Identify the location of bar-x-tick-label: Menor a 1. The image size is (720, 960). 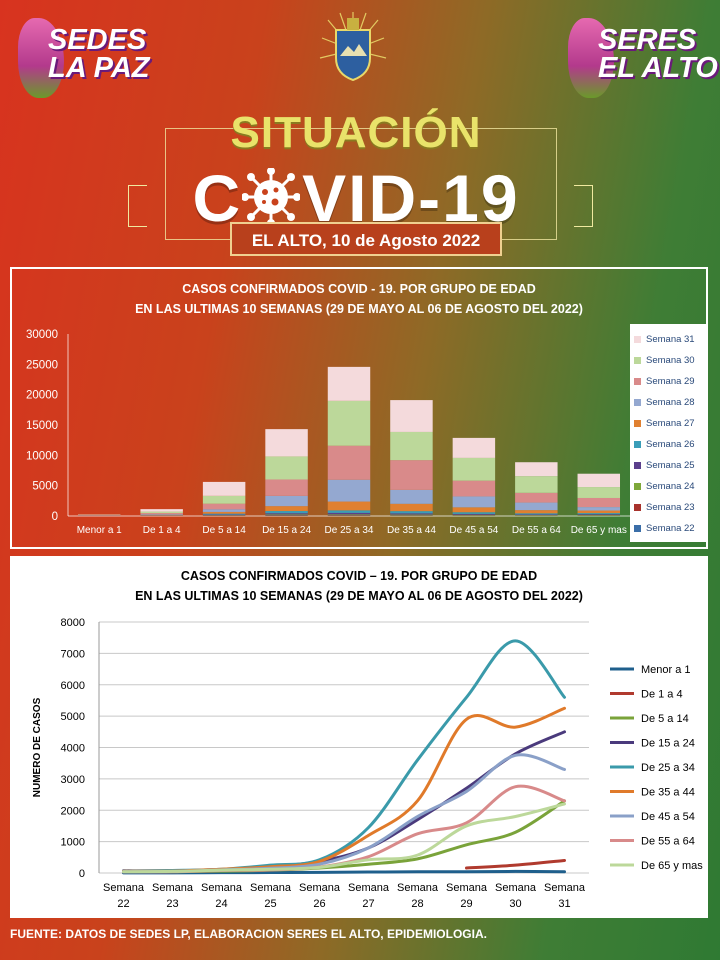
(99, 530).